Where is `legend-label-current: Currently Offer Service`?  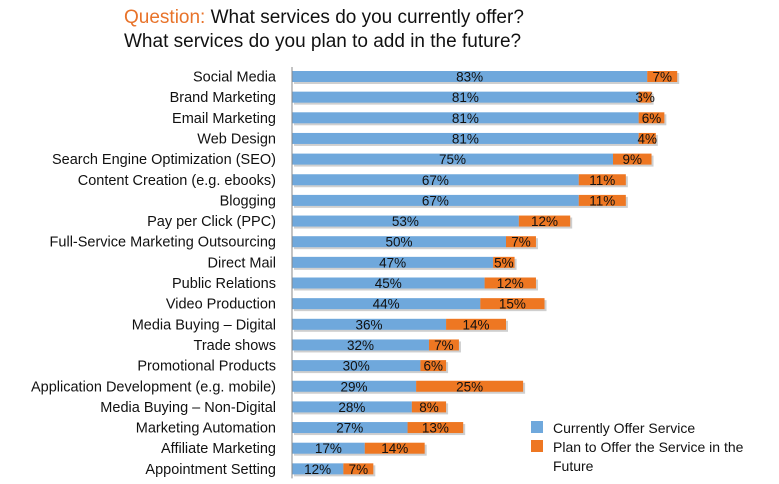
legend-label-current: Currently Offer Service is located at coordinates (624, 428).